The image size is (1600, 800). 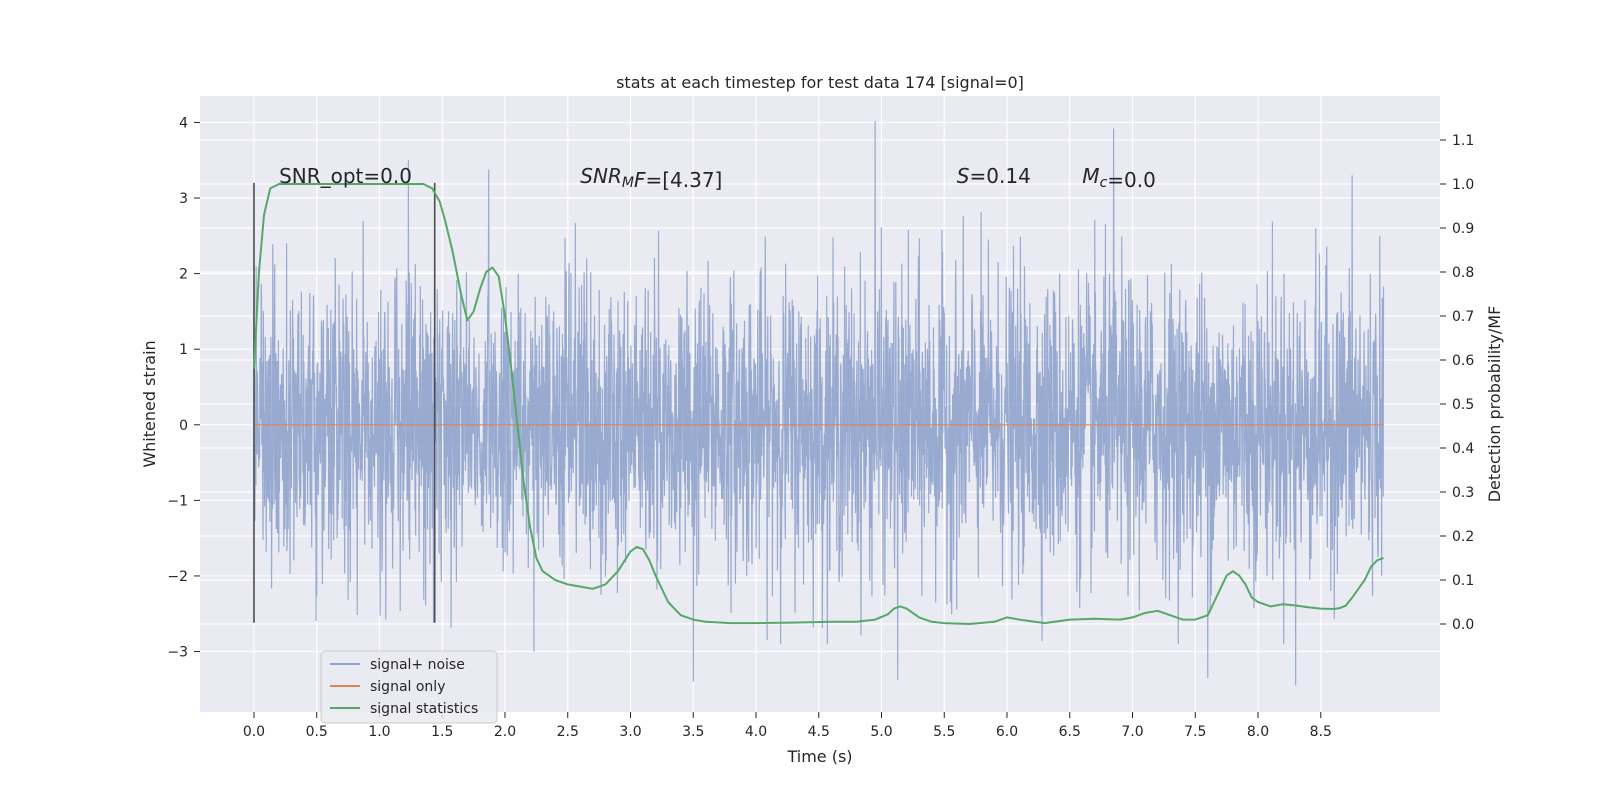 What do you see at coordinates (1132, 732) in the screenshot?
I see `x-tick-label-14: 7.0` at bounding box center [1132, 732].